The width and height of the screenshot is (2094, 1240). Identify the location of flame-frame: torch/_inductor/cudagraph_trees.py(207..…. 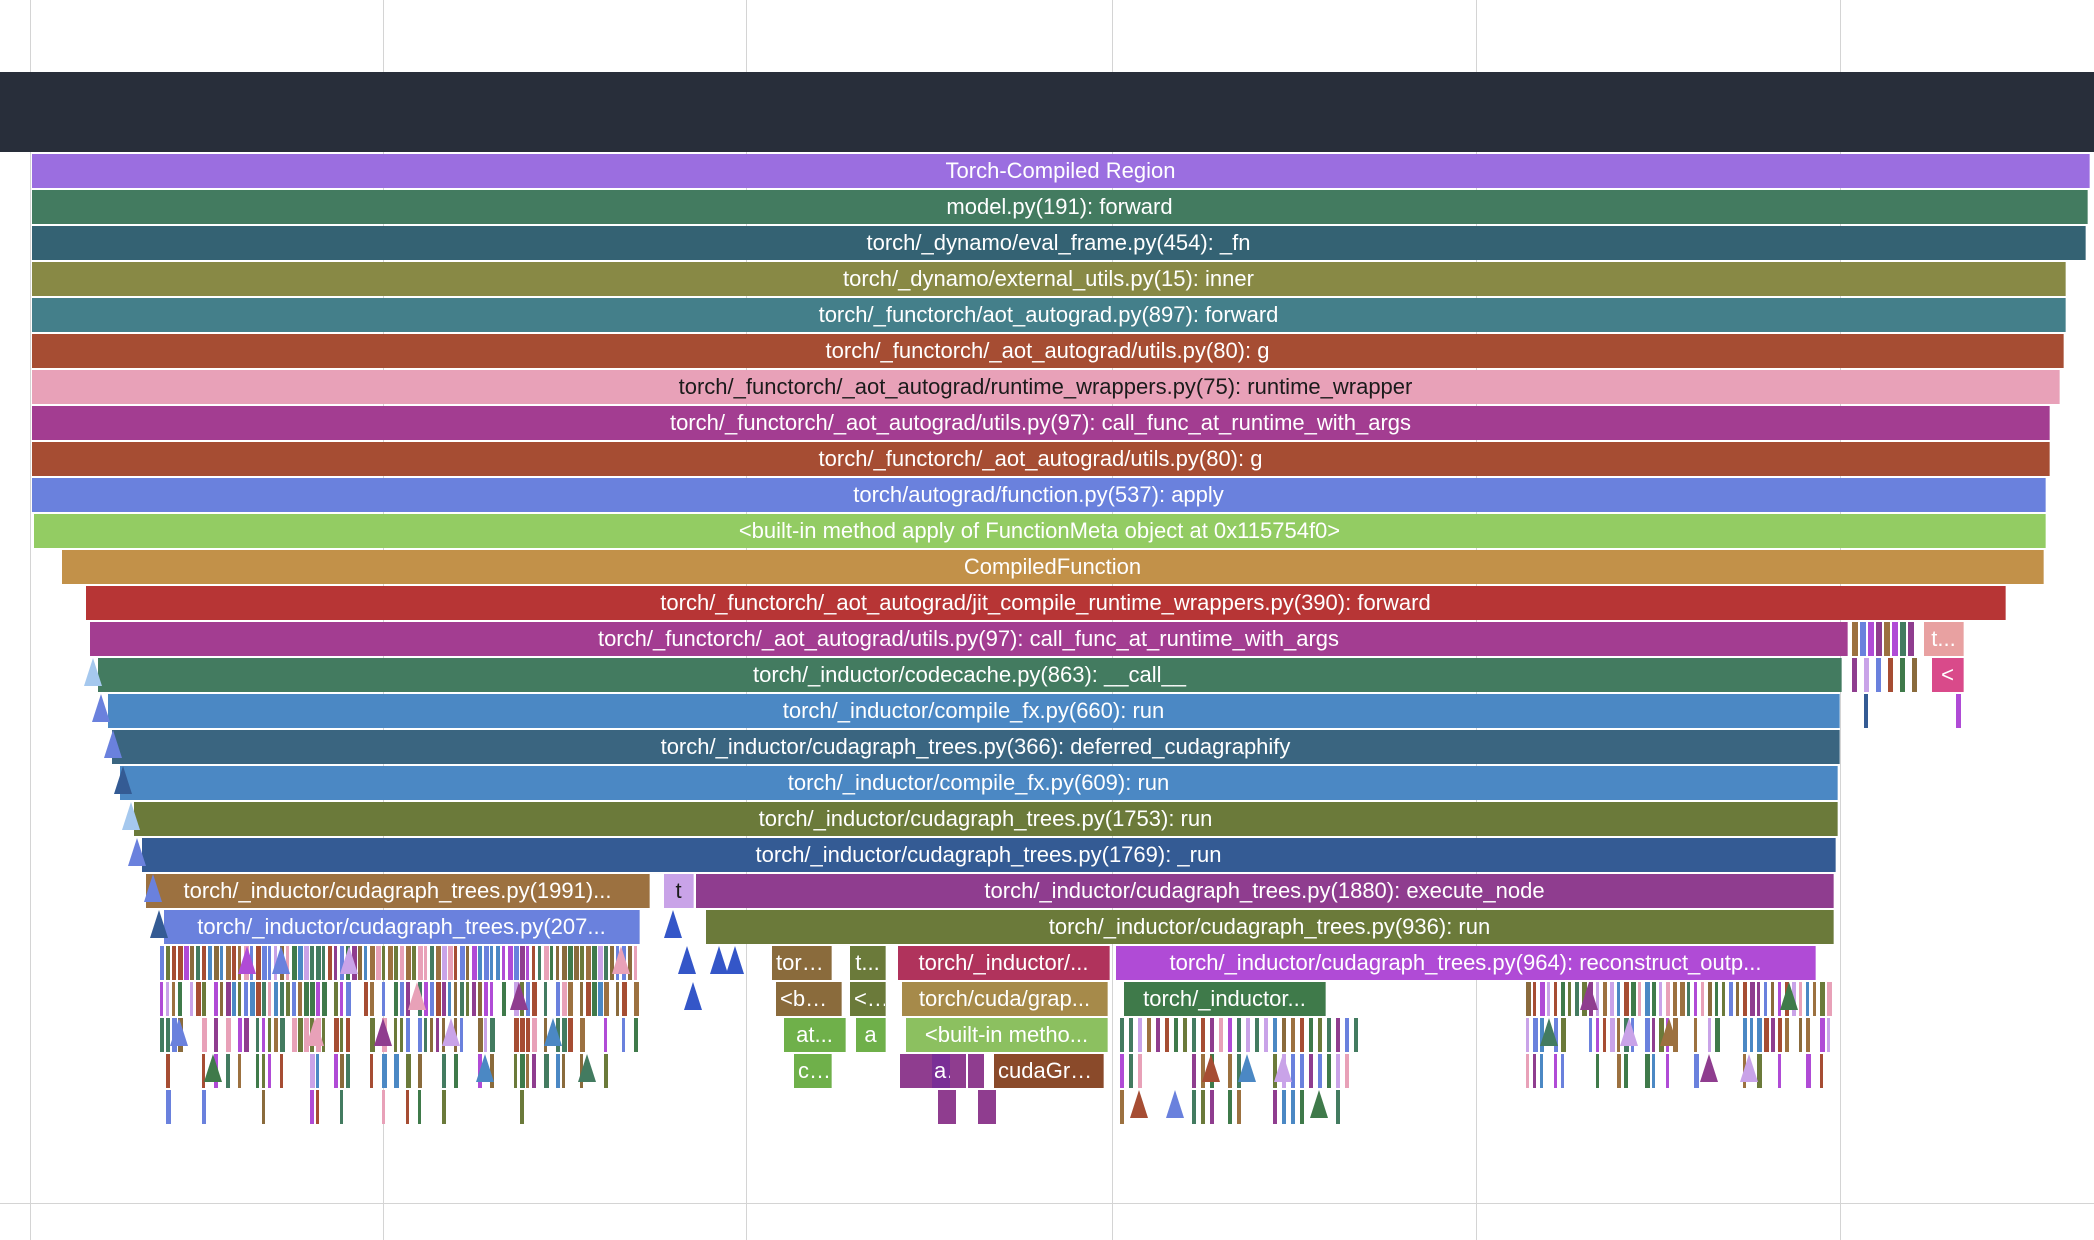
(402, 927).